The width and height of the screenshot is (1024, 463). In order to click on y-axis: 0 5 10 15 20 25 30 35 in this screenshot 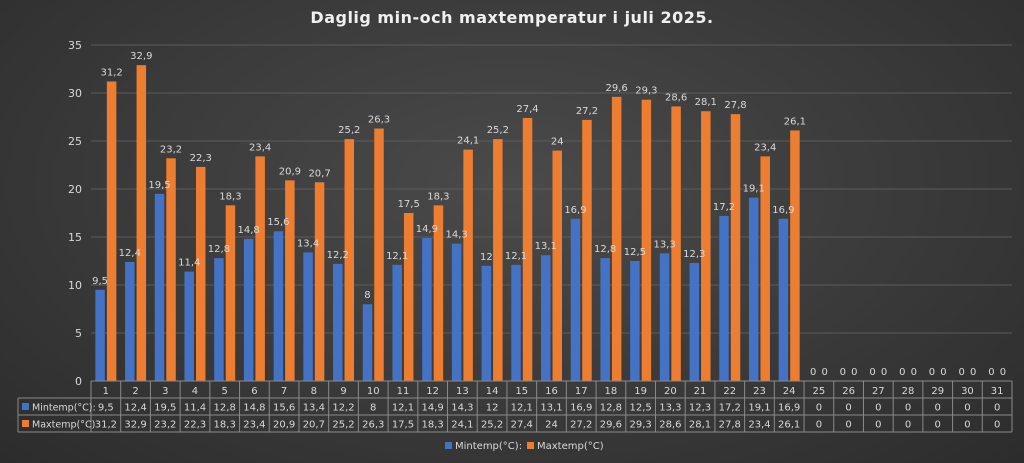, I will do `click(75, 213)`.